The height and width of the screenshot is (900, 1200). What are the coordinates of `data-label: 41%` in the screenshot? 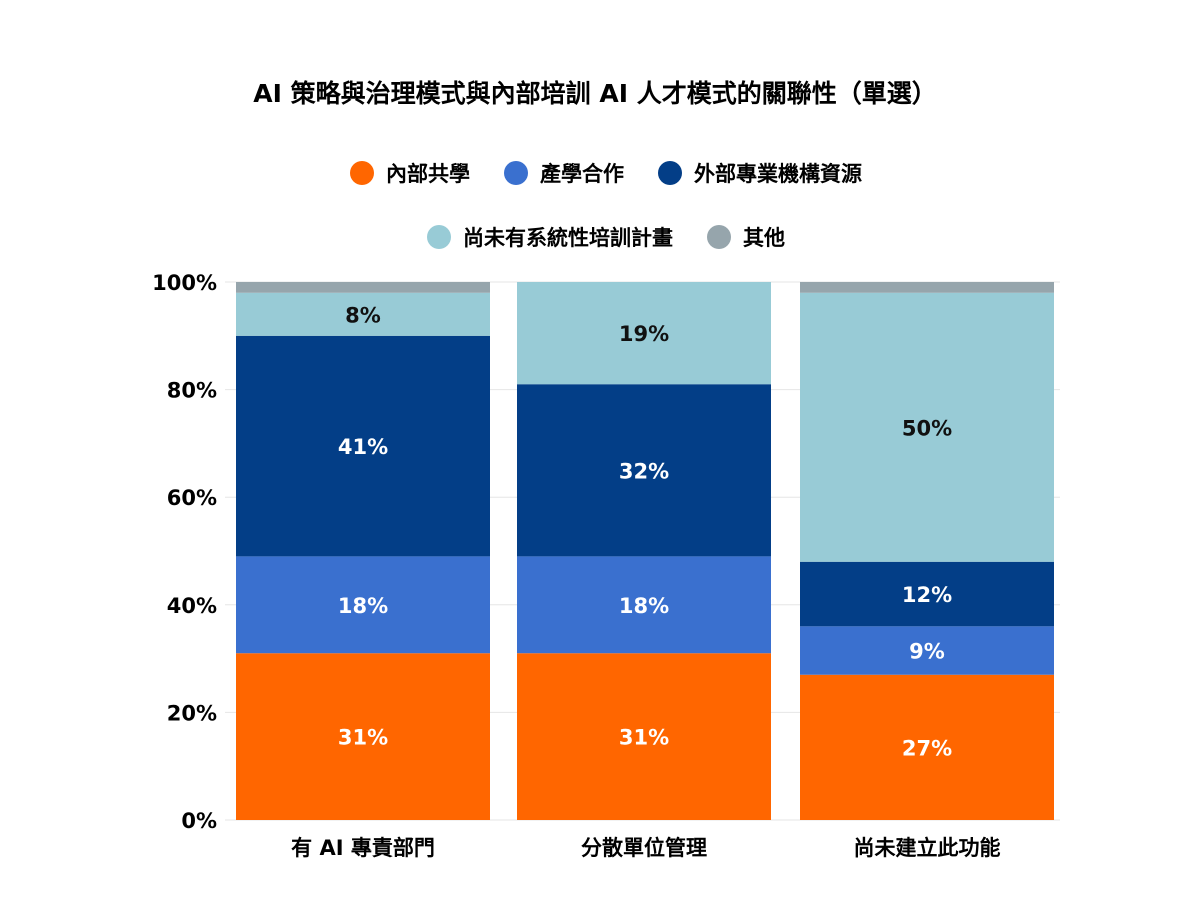 It's located at (363, 447).